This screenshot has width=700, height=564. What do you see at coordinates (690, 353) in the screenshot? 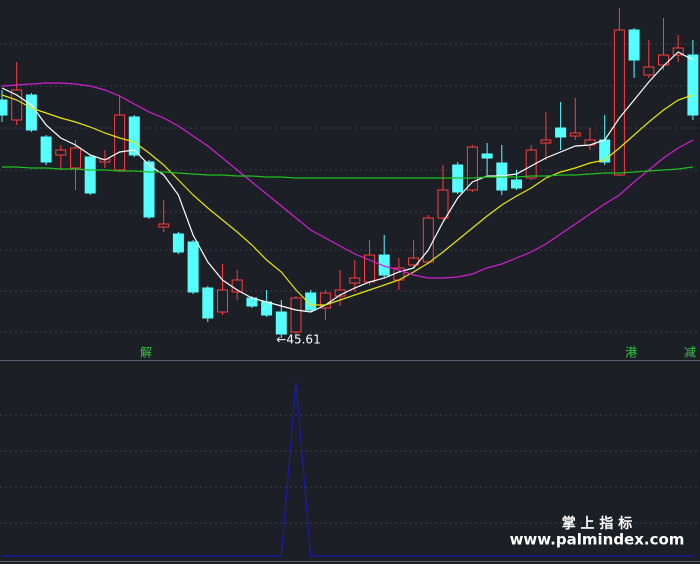
I see `signal-label: 减` at bounding box center [690, 353].